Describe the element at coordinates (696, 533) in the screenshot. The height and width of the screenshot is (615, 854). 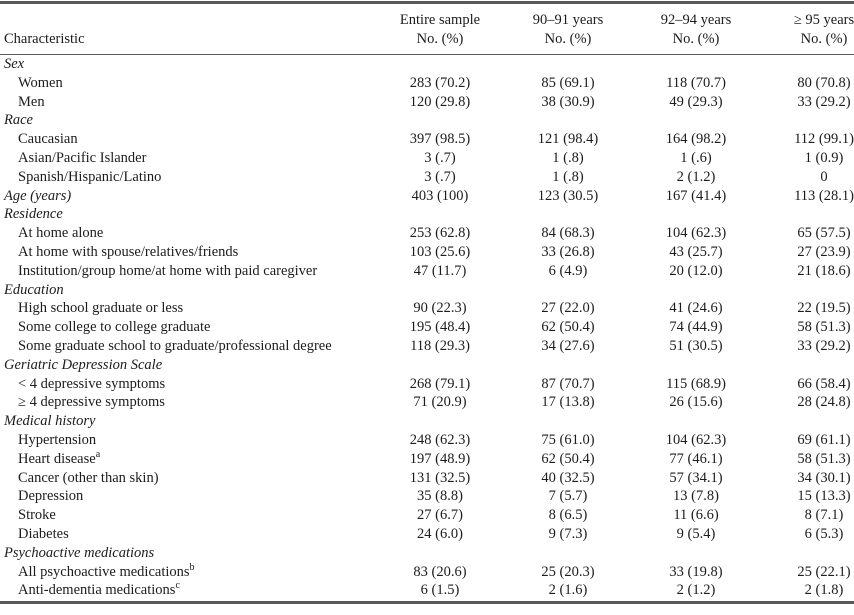
I see `value-cell: 9 (5.4)` at that location.